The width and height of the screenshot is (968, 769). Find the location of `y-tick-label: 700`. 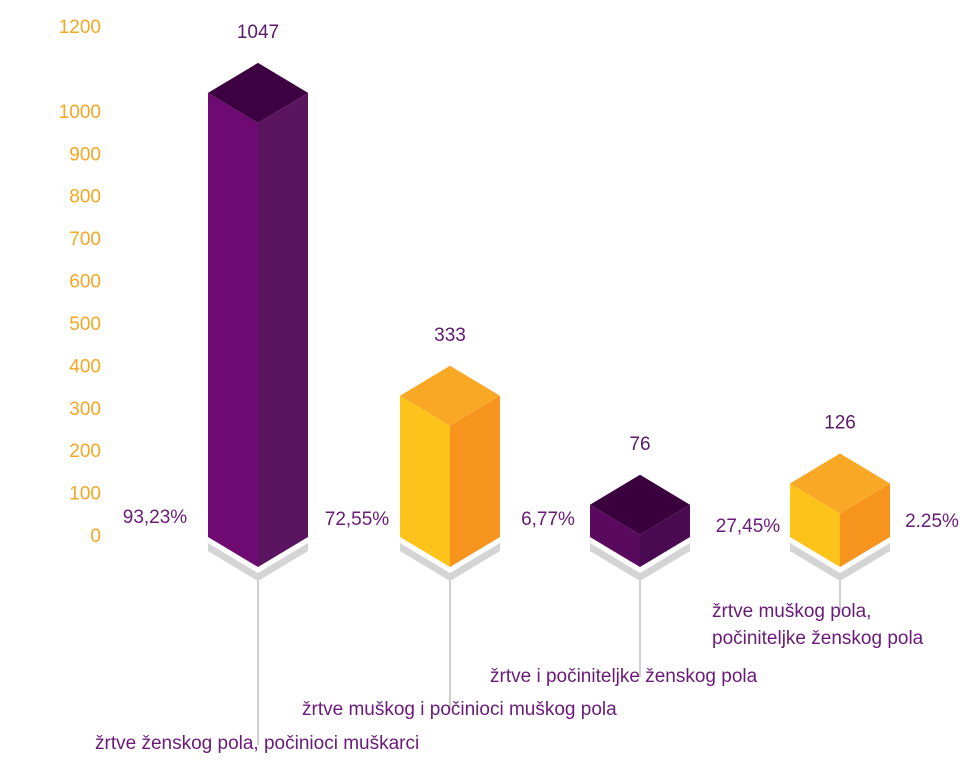

y-tick-label: 700 is located at coordinates (85, 239).